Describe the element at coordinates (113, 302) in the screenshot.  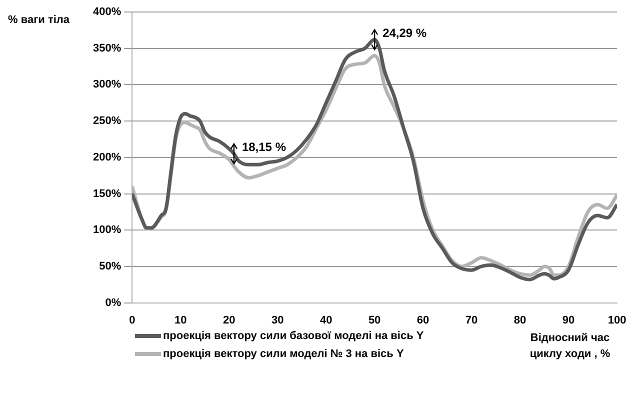
I see `y-tick-label: 0%` at that location.